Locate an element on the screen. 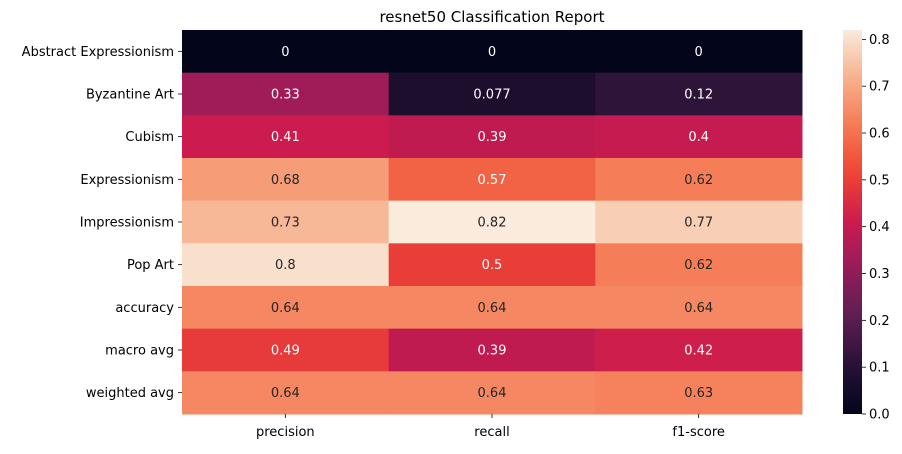 The width and height of the screenshot is (902, 454). x-tick-label: precision is located at coordinates (285, 432).